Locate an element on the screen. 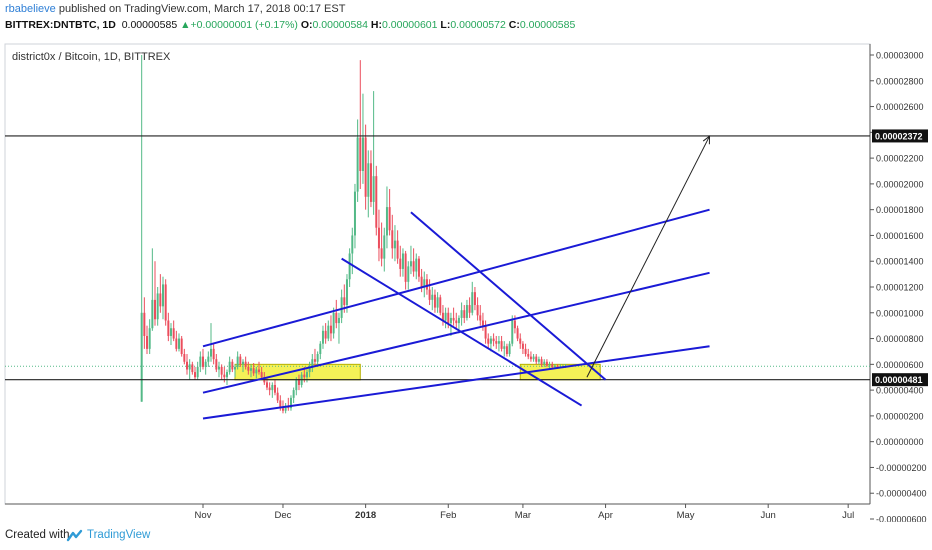 The image size is (932, 550). y-tick-label: 0.00002600 is located at coordinates (900, 107).